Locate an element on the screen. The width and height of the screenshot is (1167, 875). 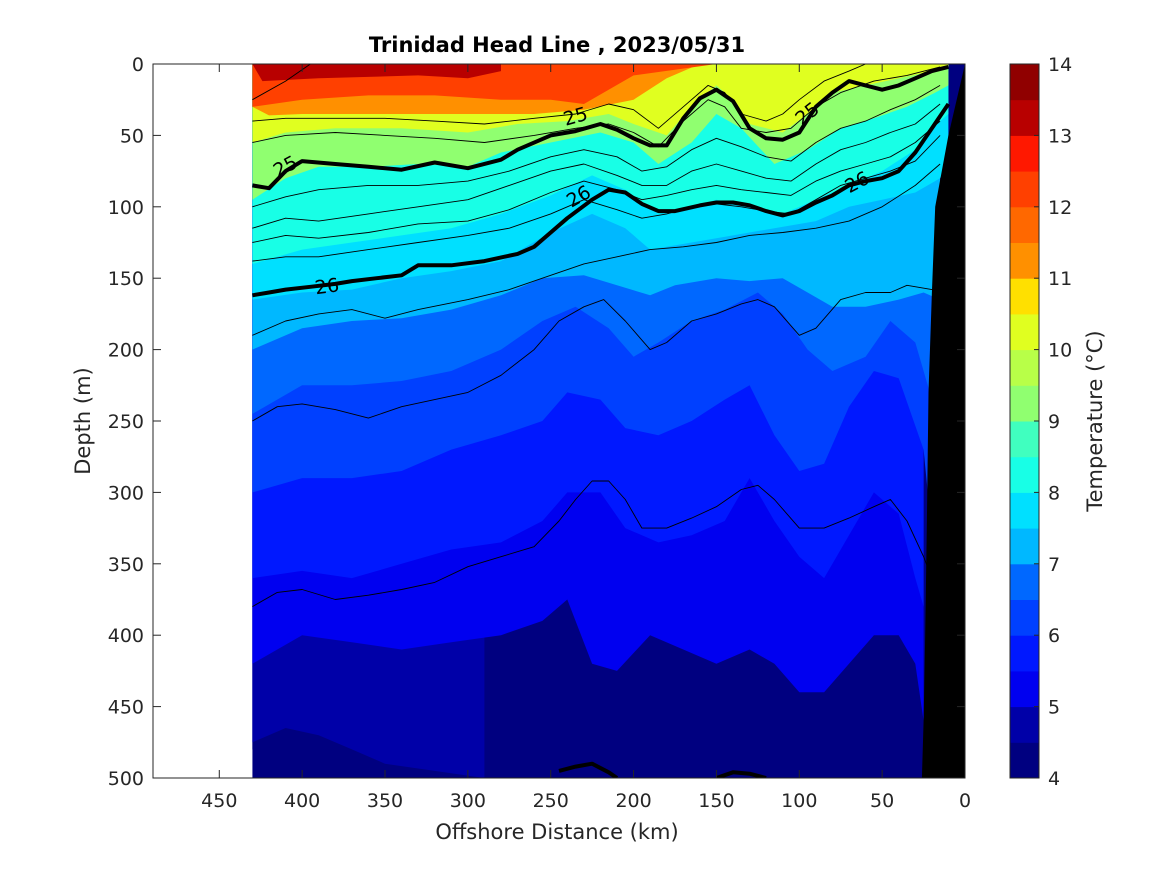
x-tick-label: 50 is located at coordinates (882, 801).